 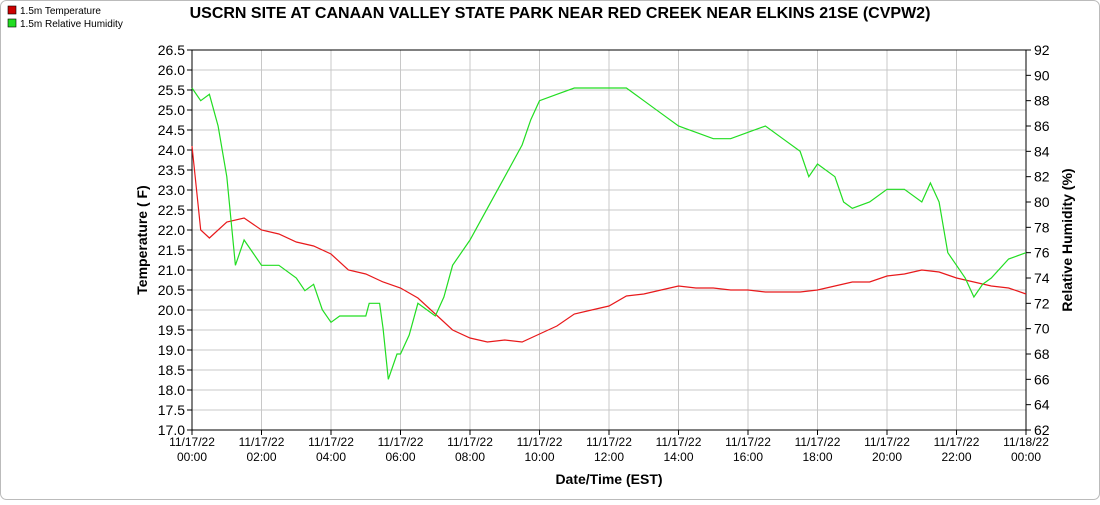 I want to click on x-tick-label: 10:00, so click(x=539, y=457).